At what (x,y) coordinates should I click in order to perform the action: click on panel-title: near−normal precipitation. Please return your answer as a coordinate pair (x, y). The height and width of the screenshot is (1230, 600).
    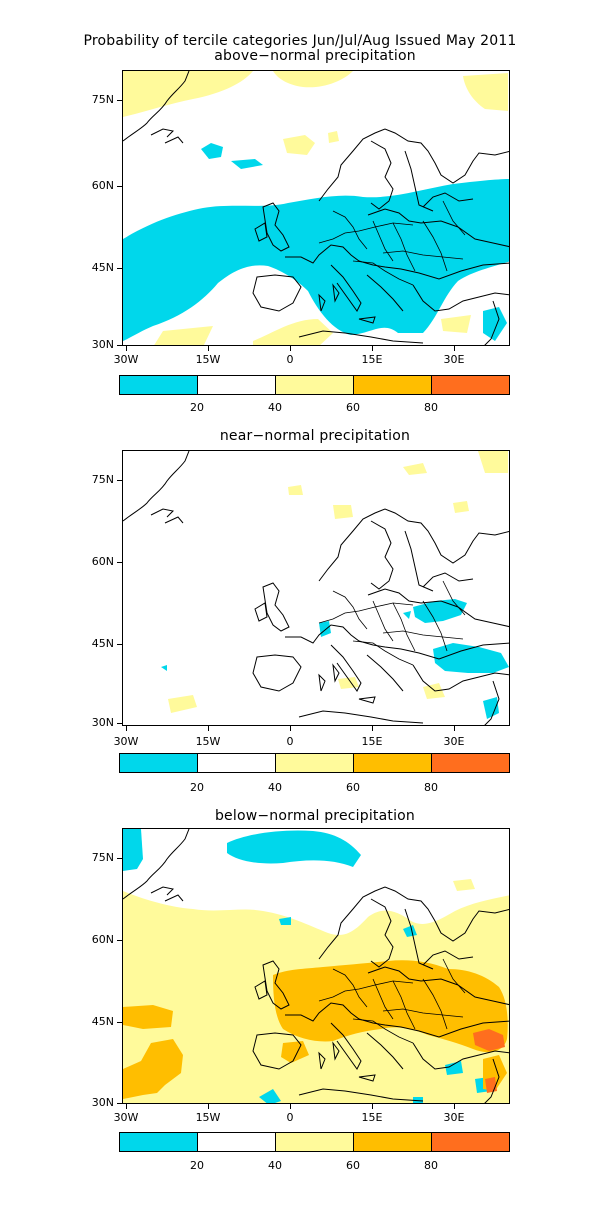
    Looking at the image, I should click on (315, 436).